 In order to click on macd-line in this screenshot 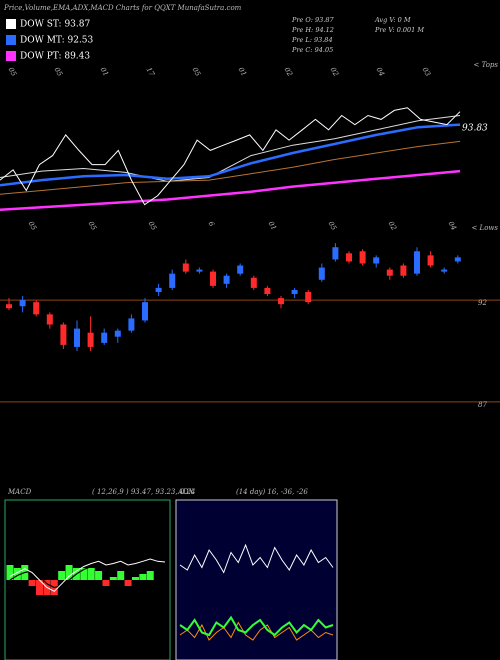, I will do `click(87, 575)`.